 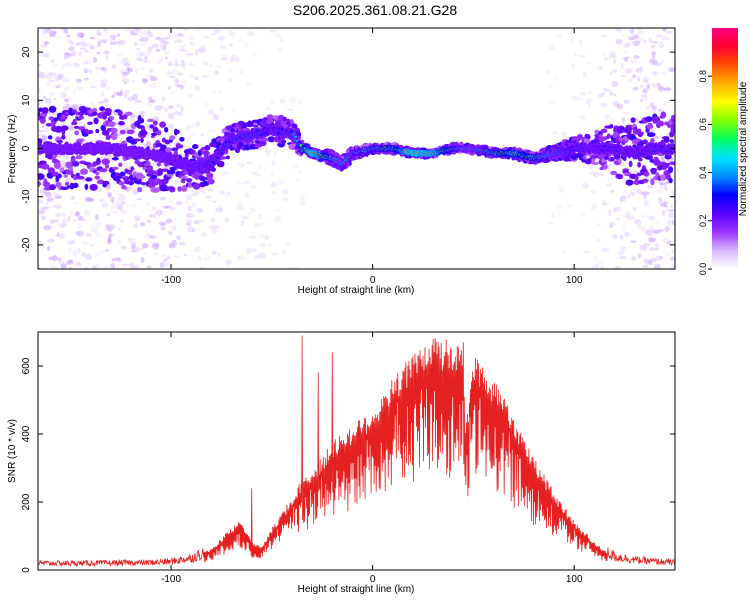 I want to click on snr-ylabel: SNR (10 * v/v), so click(x=12, y=451).